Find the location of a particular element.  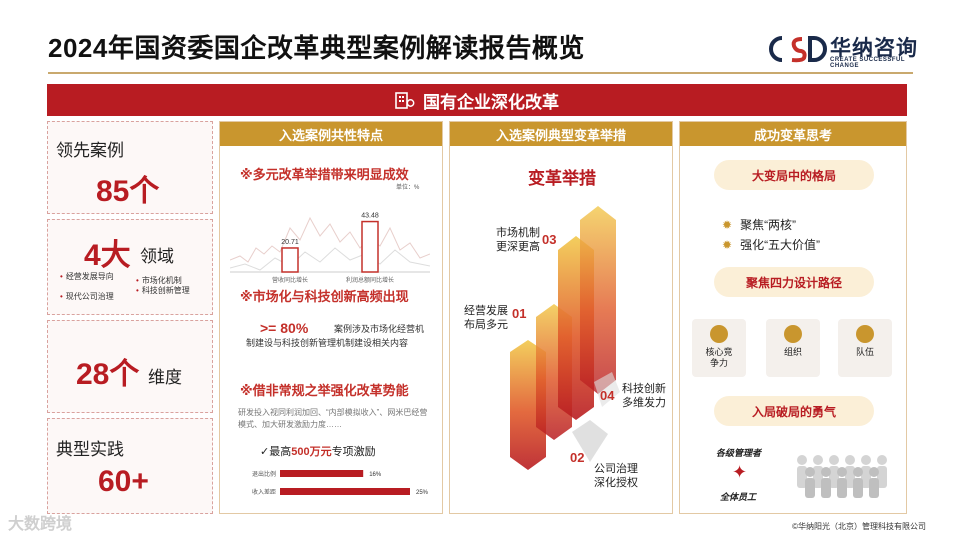

courage-pill: 入局破局的勇气 is located at coordinates (794, 411).